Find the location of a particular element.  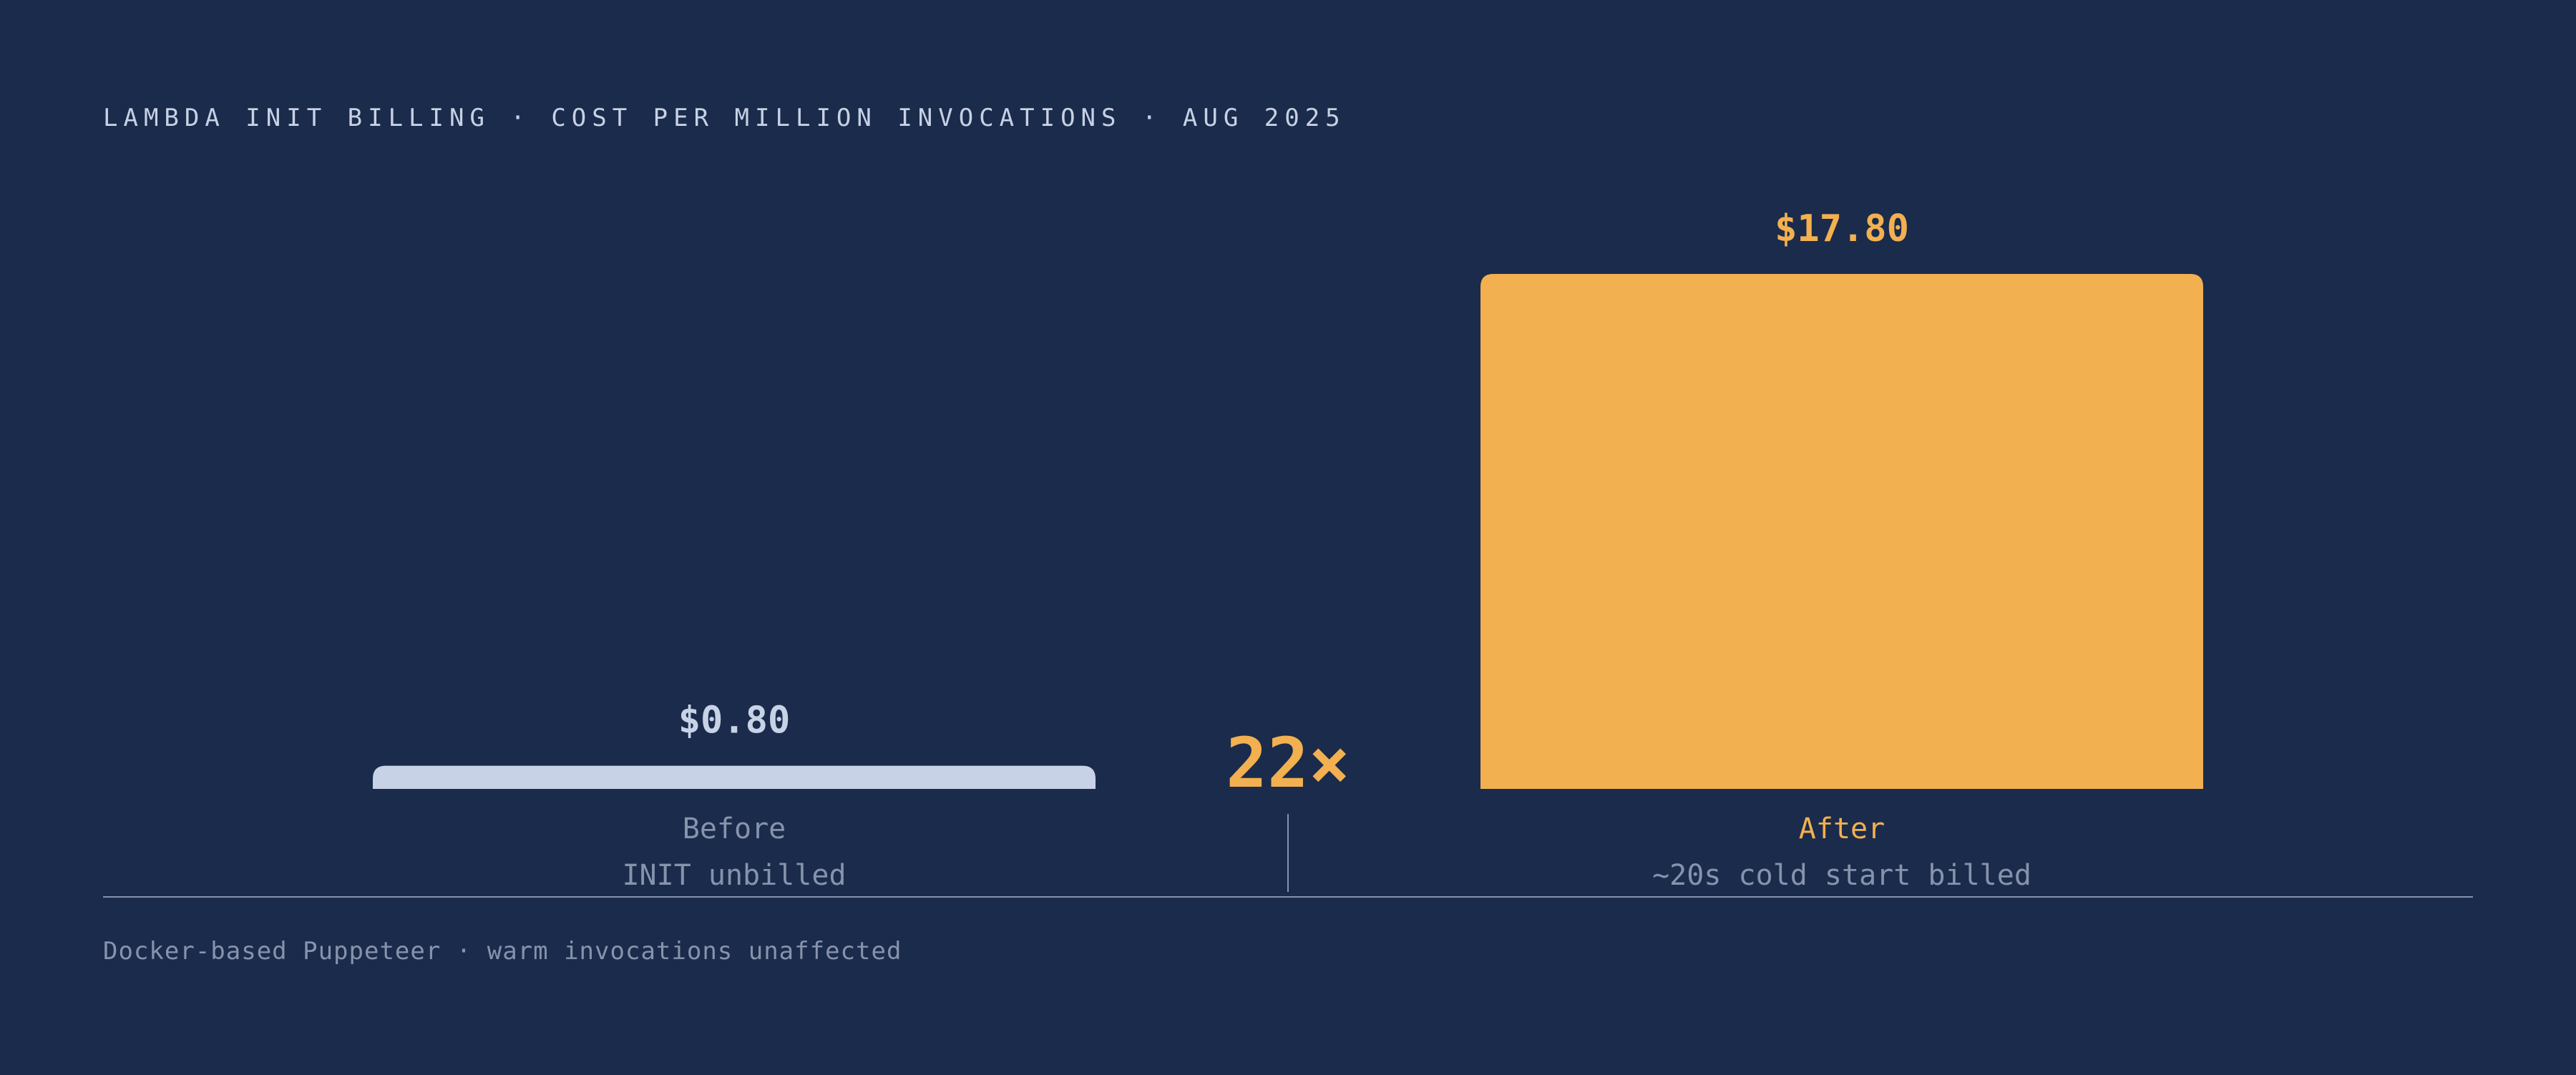

value-label-before: $0.80 is located at coordinates (735, 721).